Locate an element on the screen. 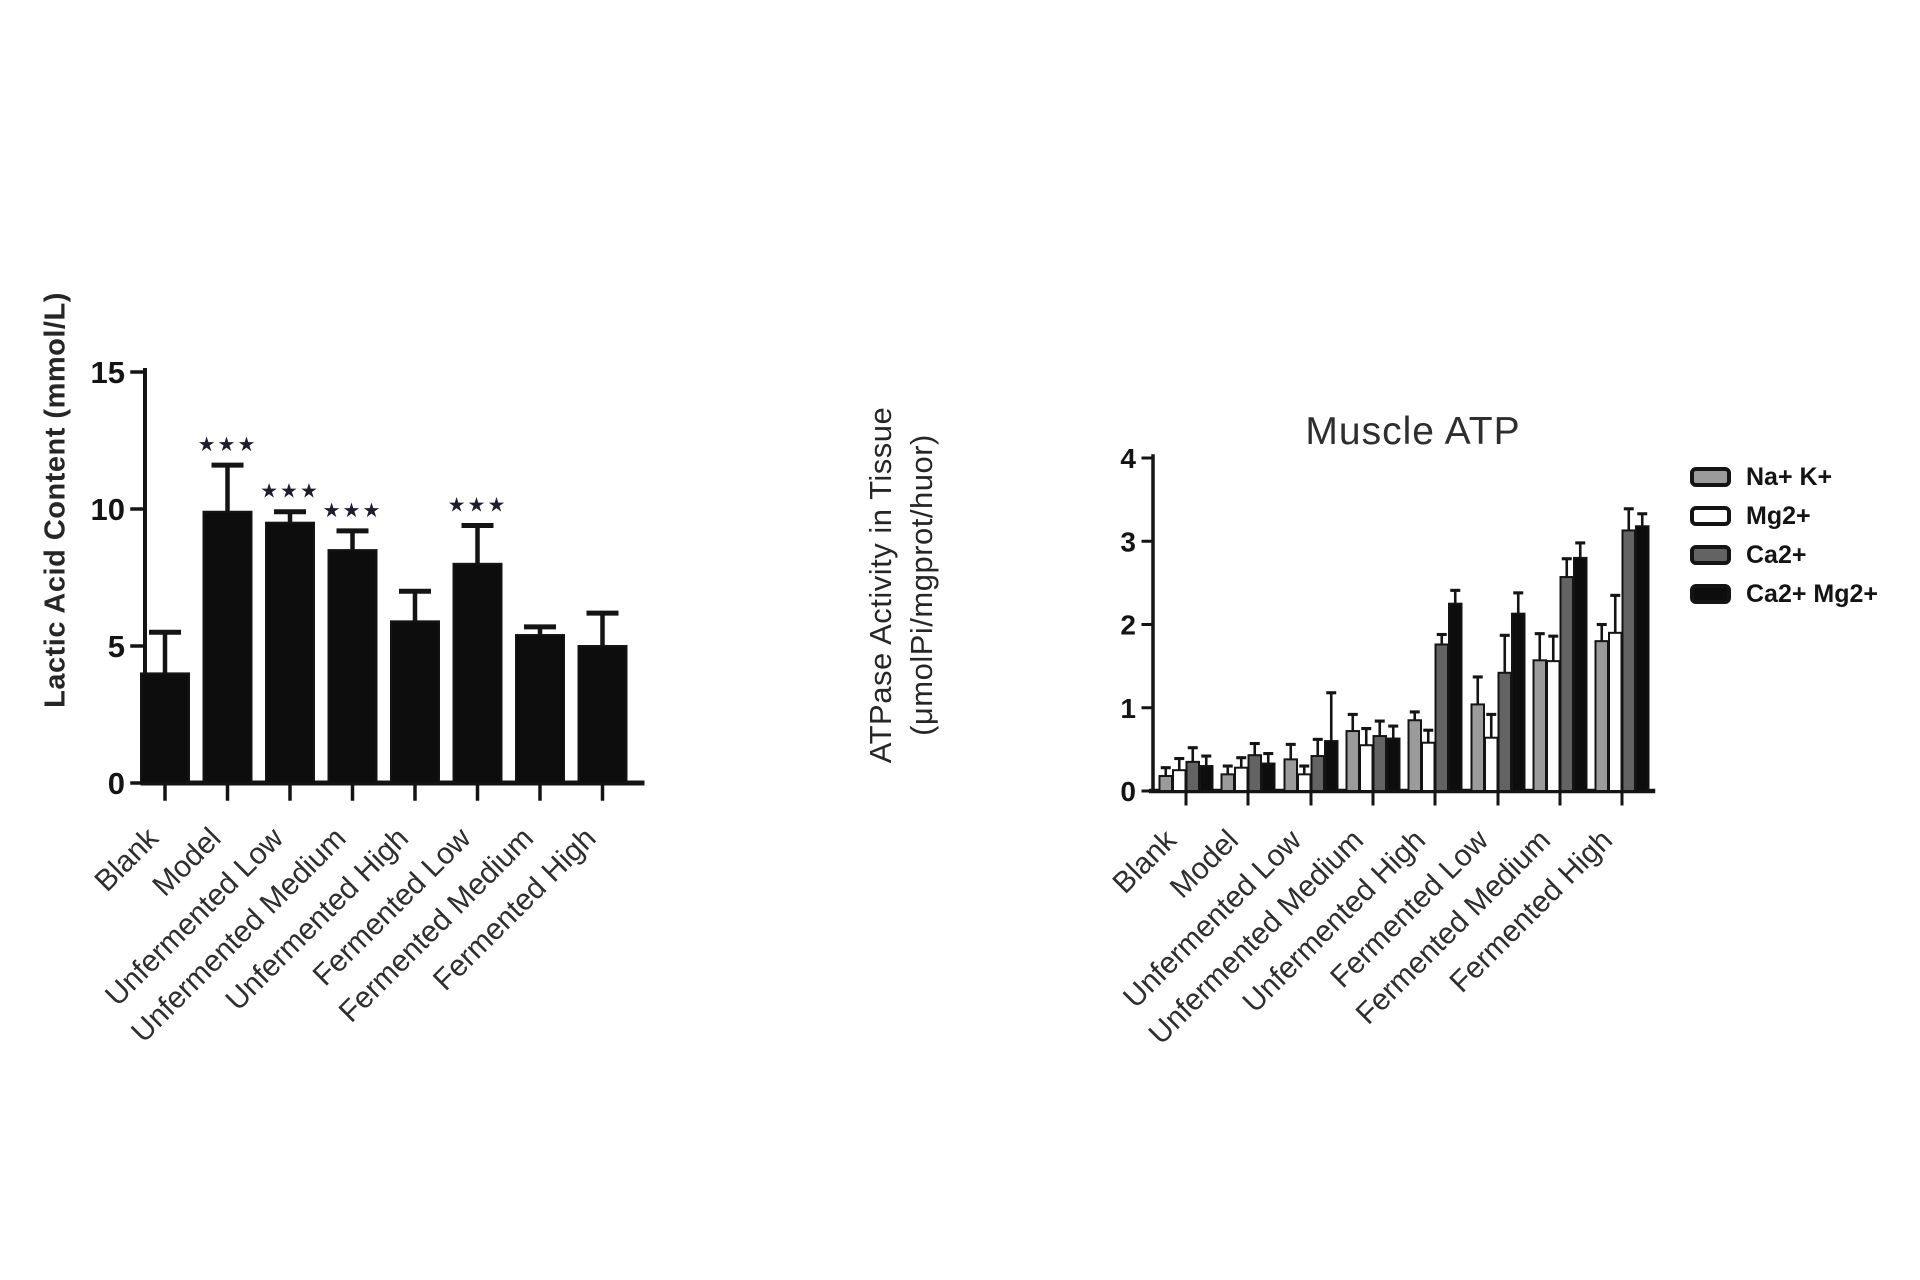 The height and width of the screenshot is (1280, 1920). legend-label: Ca2+ is located at coordinates (1776, 555).